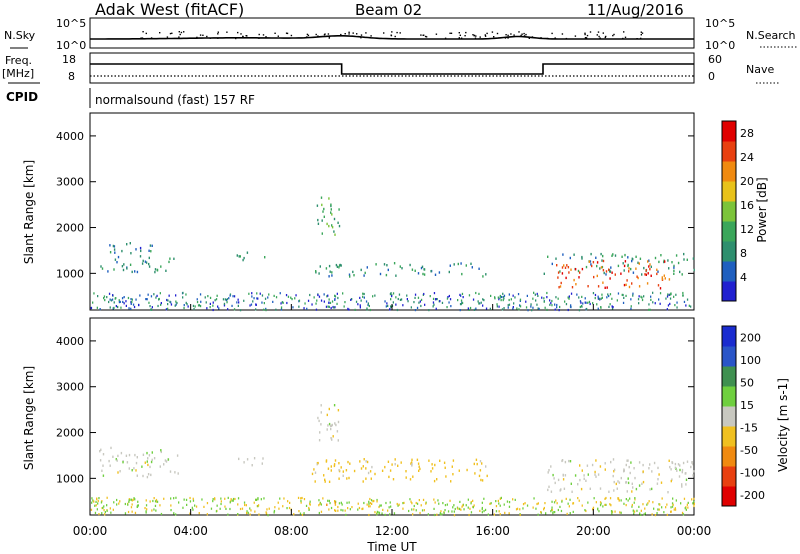 The width and height of the screenshot is (800, 554). I want to click on nave-tick-top: 60, so click(715, 59).